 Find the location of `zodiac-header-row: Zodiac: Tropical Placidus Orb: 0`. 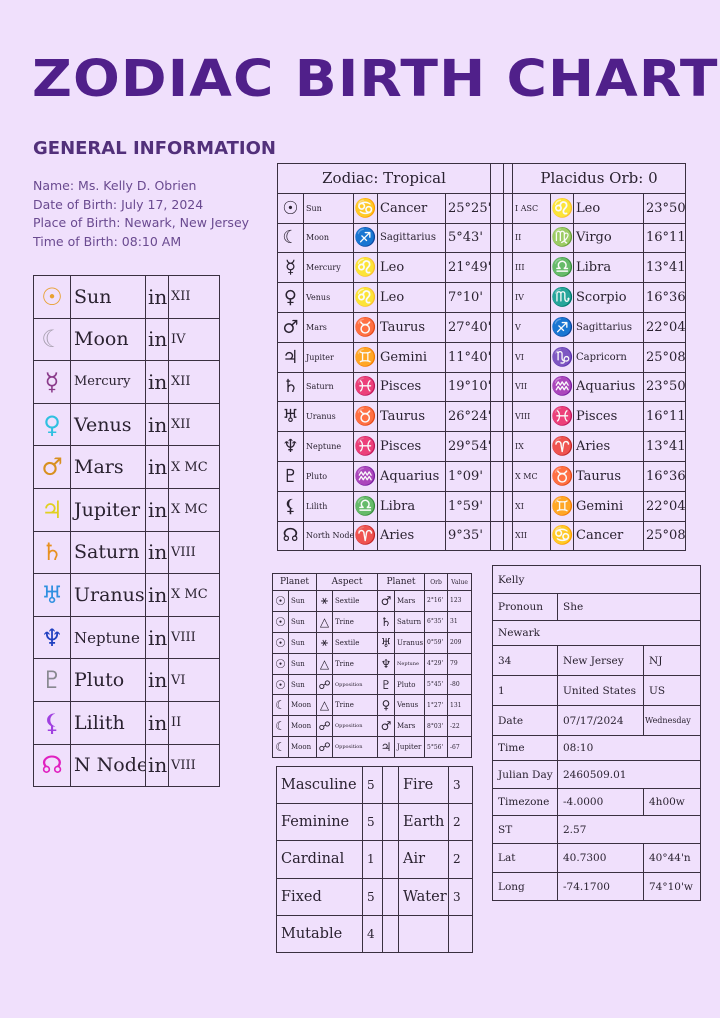

zodiac-header-row: Zodiac: Tropical Placidus Orb: 0 is located at coordinates (481, 178).